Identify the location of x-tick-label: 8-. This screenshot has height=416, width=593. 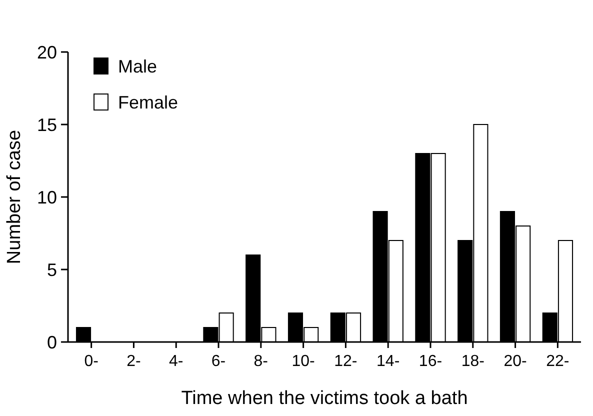
(261, 361).